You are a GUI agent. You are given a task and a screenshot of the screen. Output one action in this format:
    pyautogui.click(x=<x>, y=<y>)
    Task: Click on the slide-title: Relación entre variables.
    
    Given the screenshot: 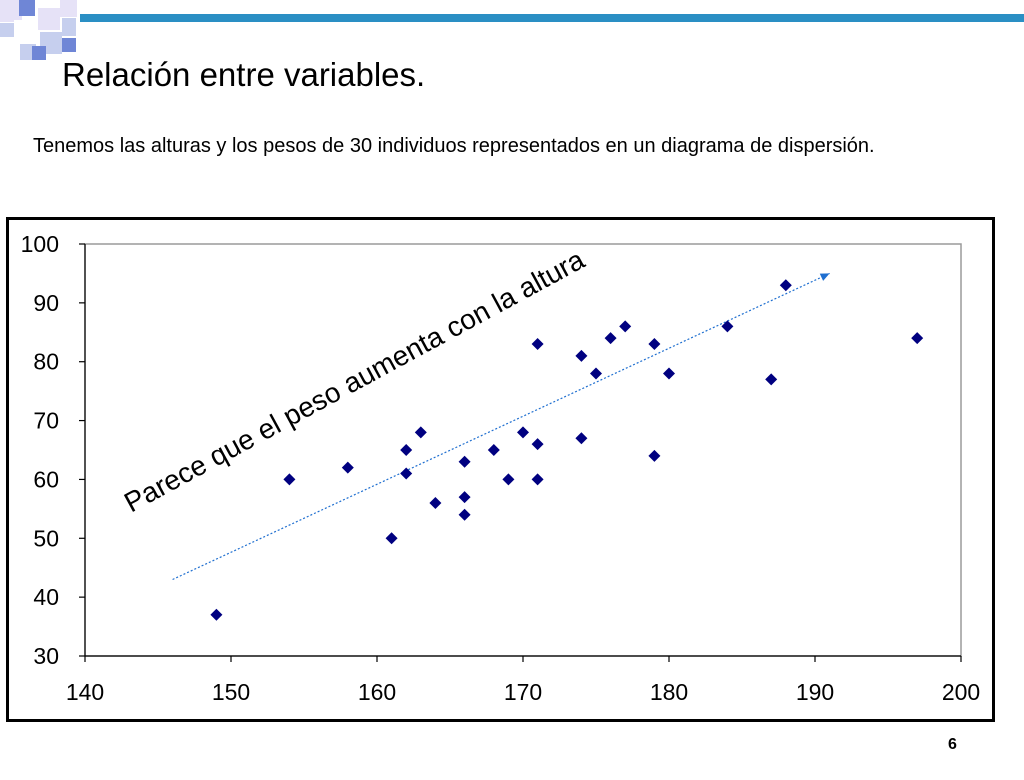 What is the action you would take?
    pyautogui.click(x=244, y=74)
    